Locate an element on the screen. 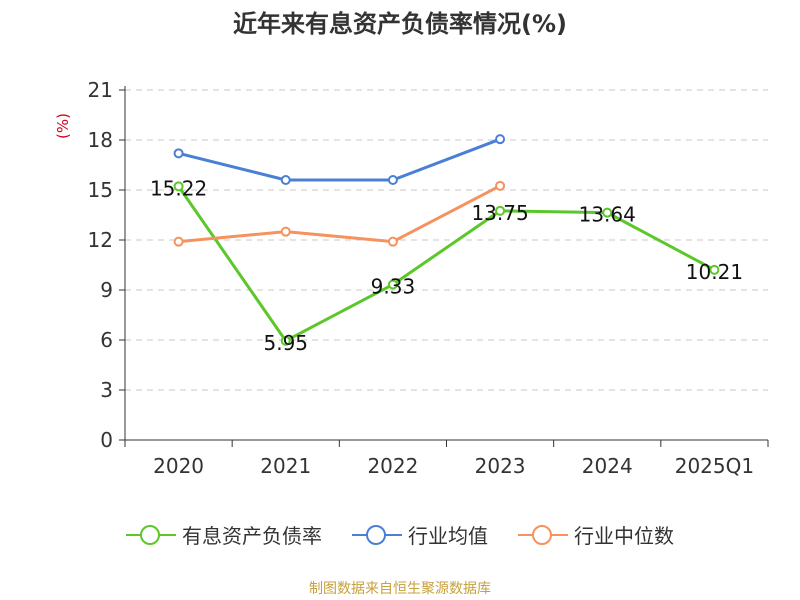  data-label: 13.64 is located at coordinates (607, 215).